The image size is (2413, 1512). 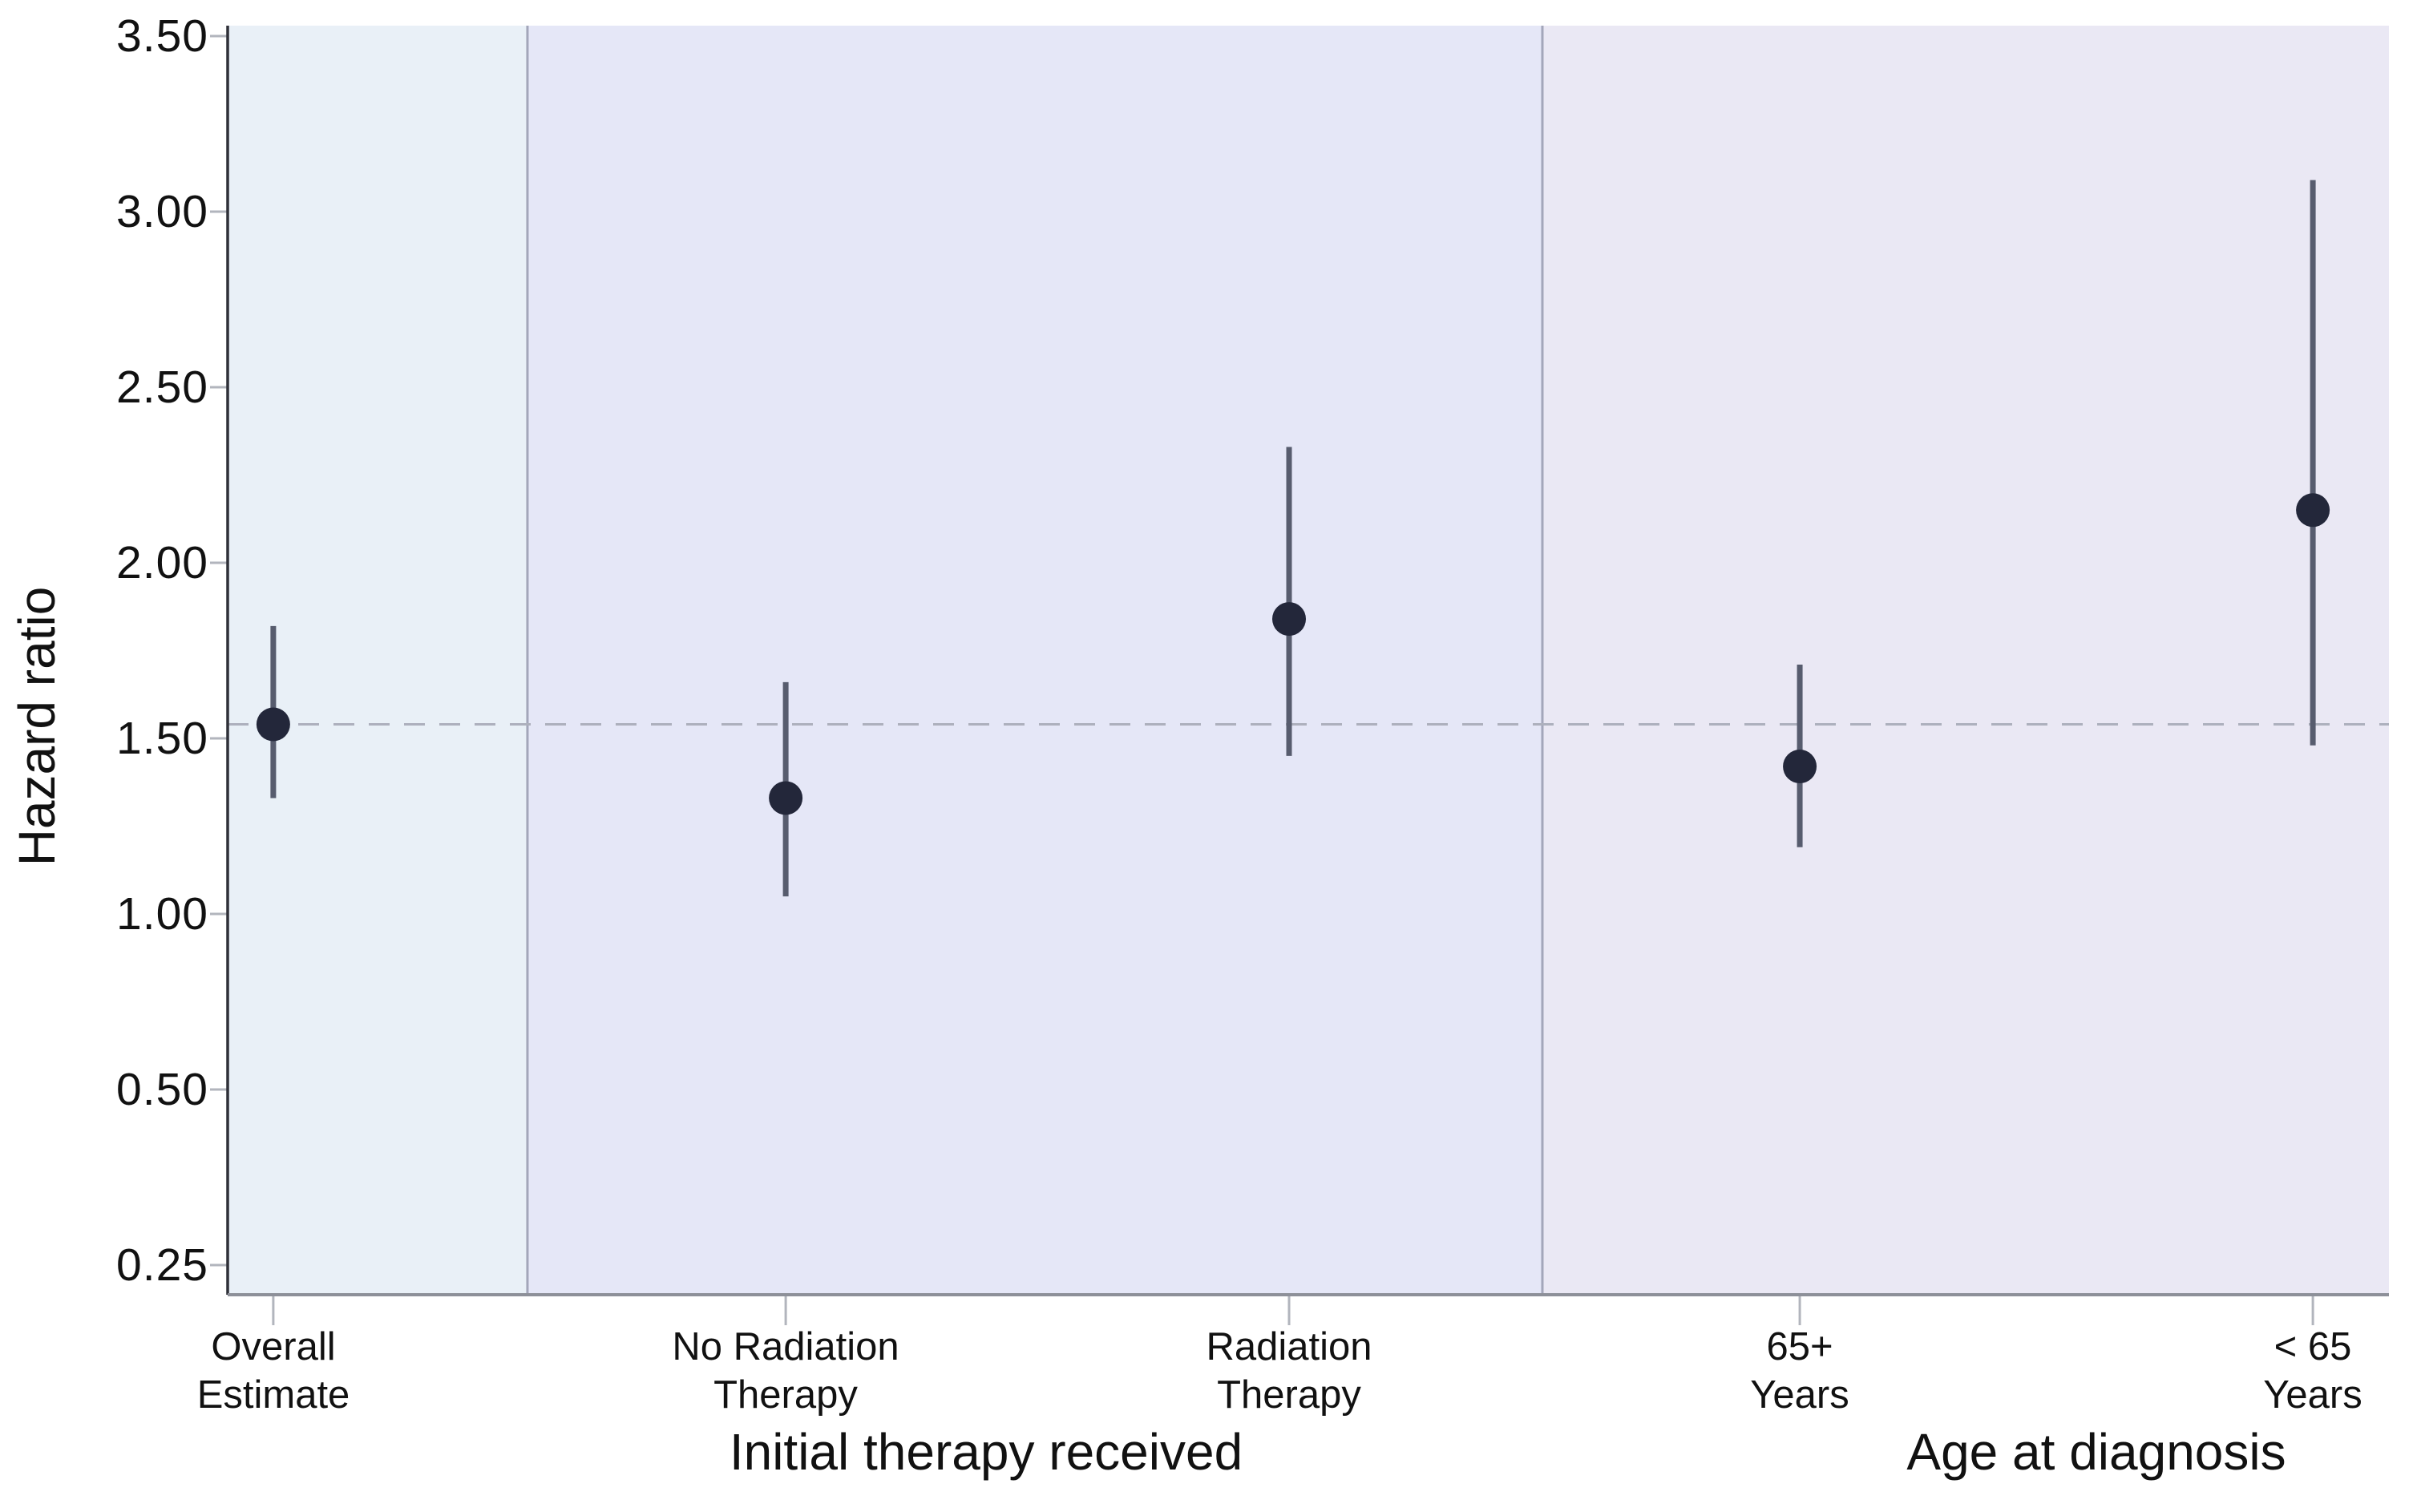 What do you see at coordinates (1799, 1371) in the screenshot?
I see `category-label-65-plus-years: 65+ Years` at bounding box center [1799, 1371].